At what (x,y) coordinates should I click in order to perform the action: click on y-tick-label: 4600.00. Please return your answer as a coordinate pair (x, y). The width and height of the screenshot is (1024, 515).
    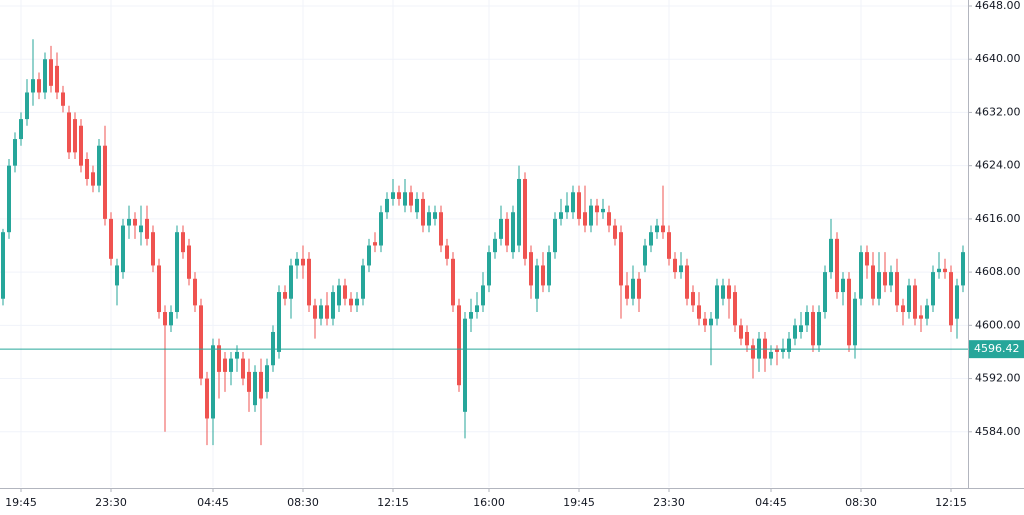
    Looking at the image, I should click on (998, 324).